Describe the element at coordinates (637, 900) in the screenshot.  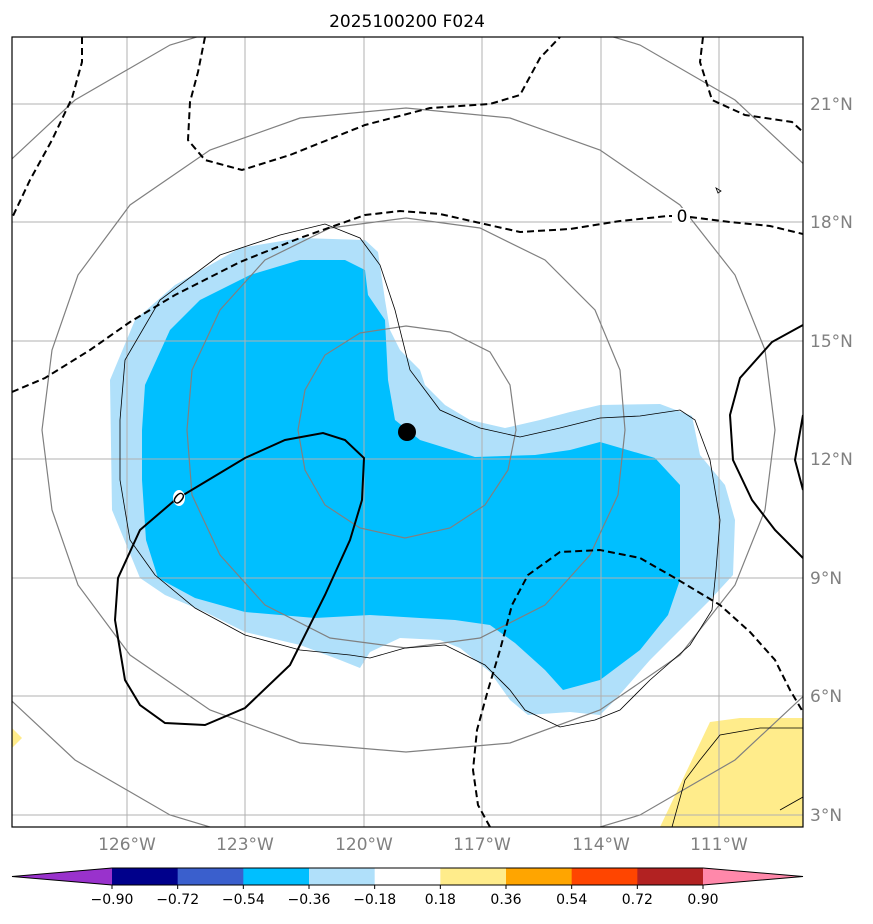
I see `colorbar-tick-label: 0.72` at that location.